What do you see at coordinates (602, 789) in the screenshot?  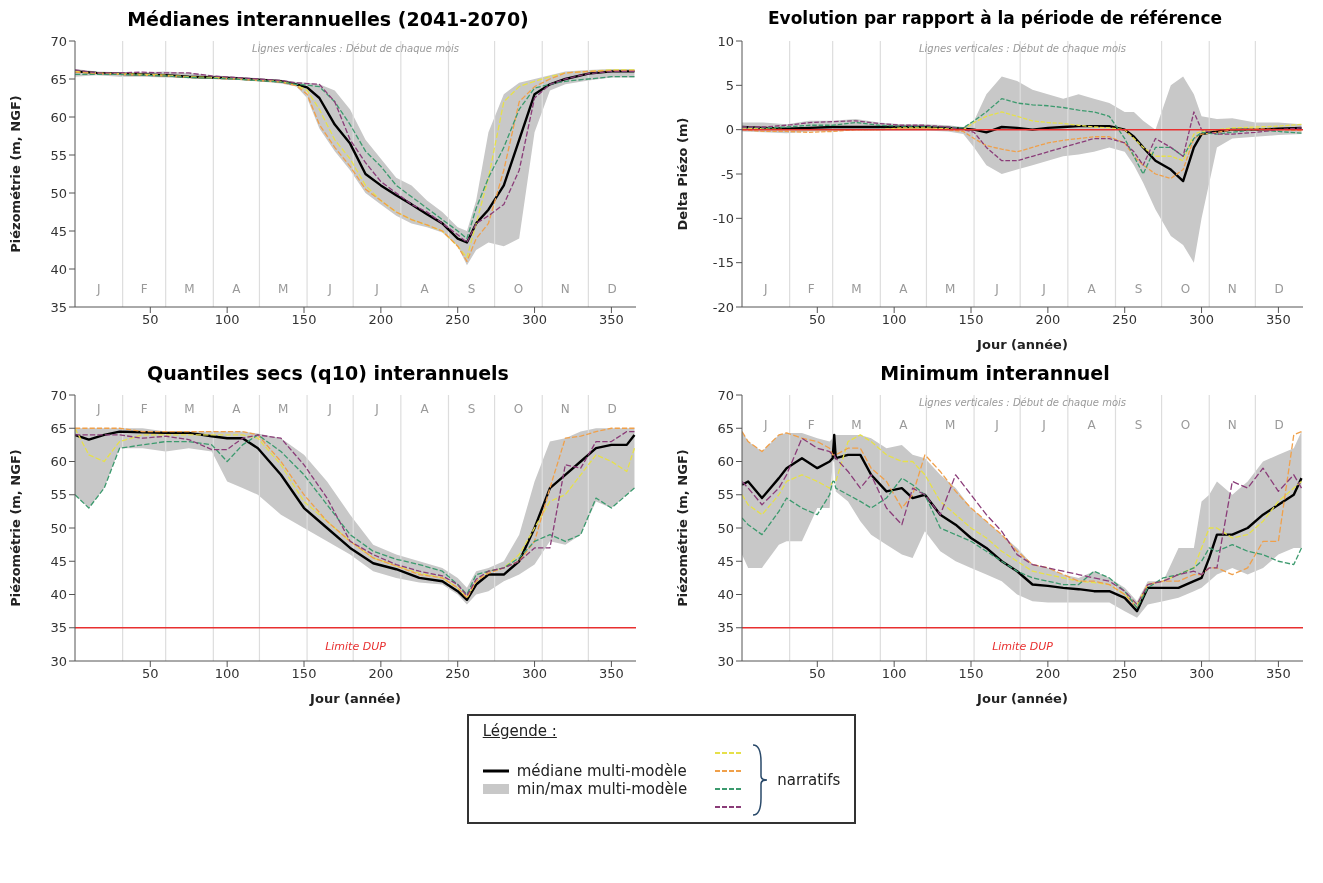 I see `text: min/max multi-modèle` at bounding box center [602, 789].